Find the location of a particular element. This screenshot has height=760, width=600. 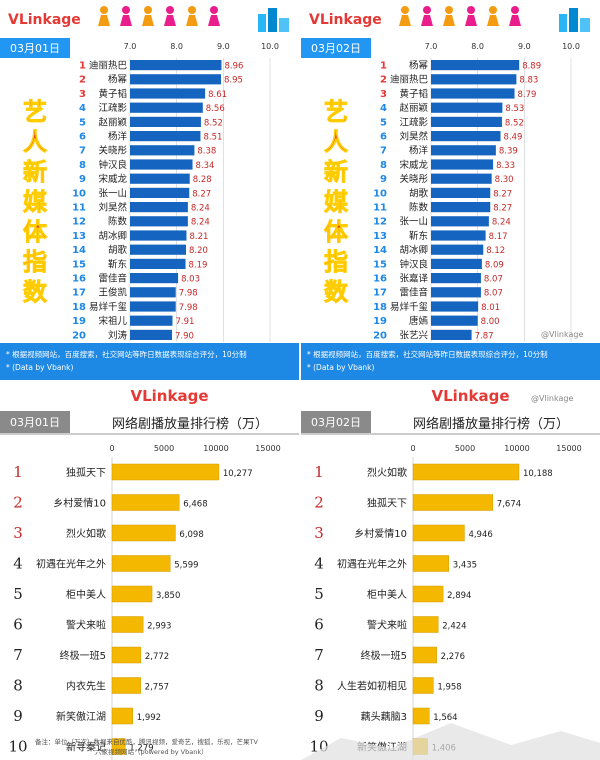

value-label: 4,946 is located at coordinates (480, 535).